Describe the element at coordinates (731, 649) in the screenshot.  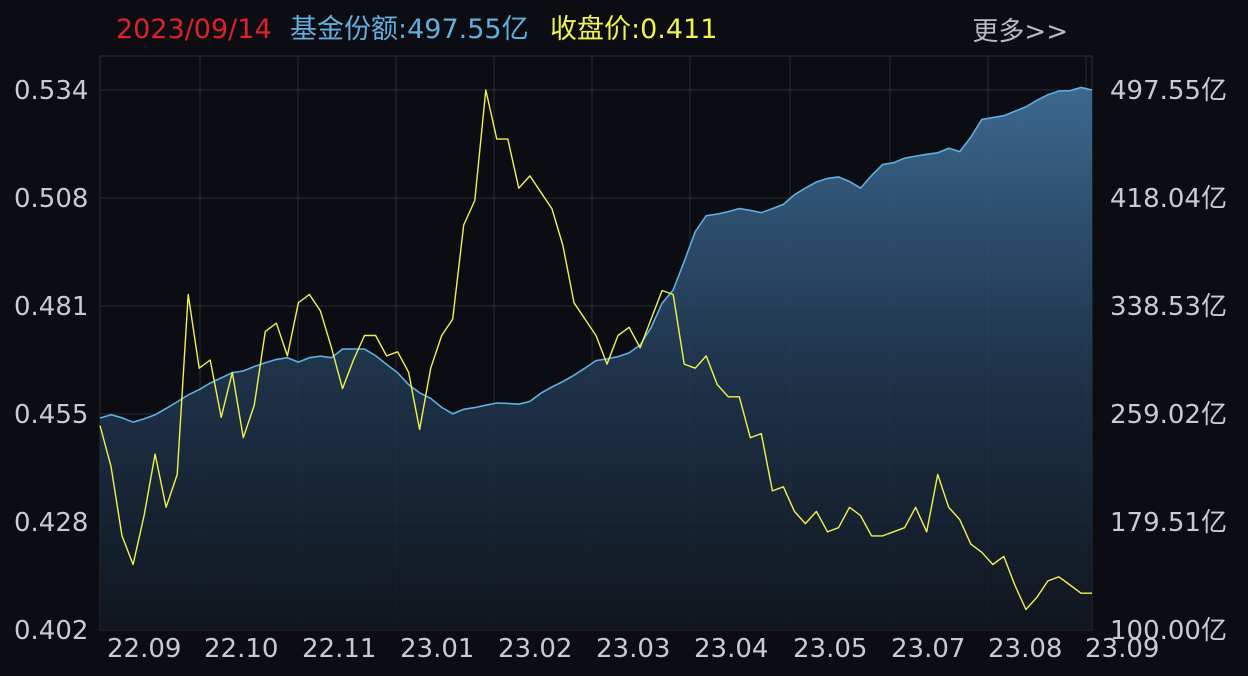
I see `x-axis-tick-label: 23.04` at that location.